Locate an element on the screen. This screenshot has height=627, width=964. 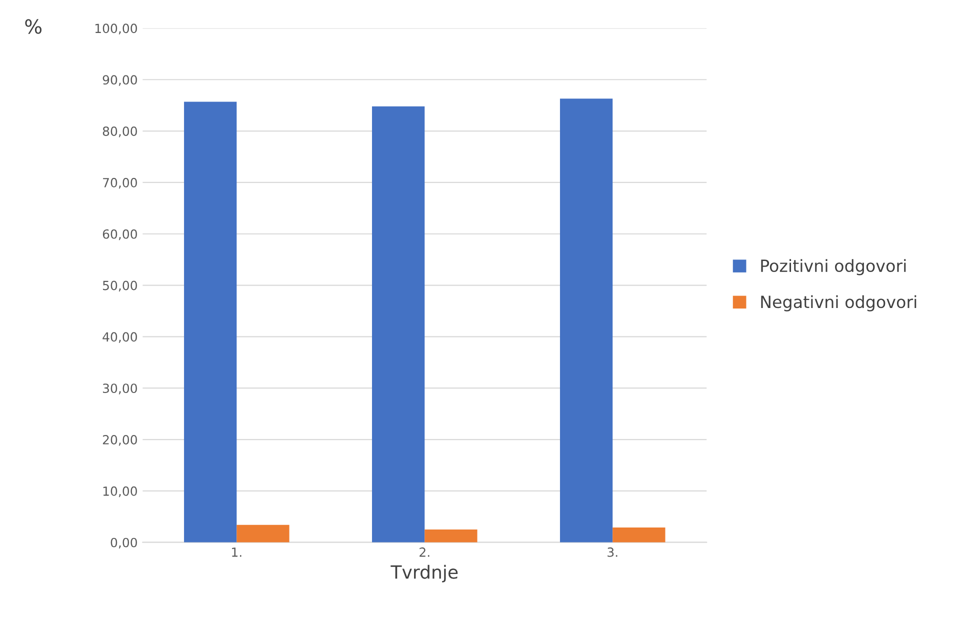
legend-label: Pozitivni odgovori is located at coordinates (833, 267).